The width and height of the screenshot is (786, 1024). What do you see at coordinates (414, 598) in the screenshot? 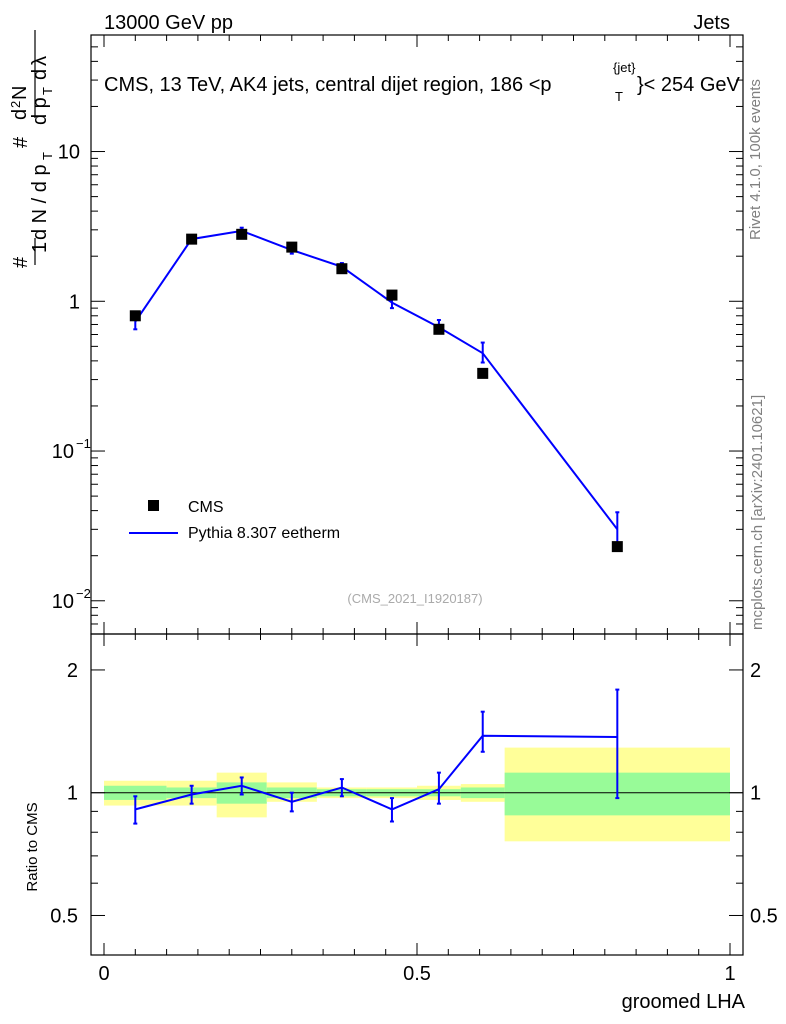
I see `analysis-watermark: (CMS_2021_I1920187)` at bounding box center [414, 598].